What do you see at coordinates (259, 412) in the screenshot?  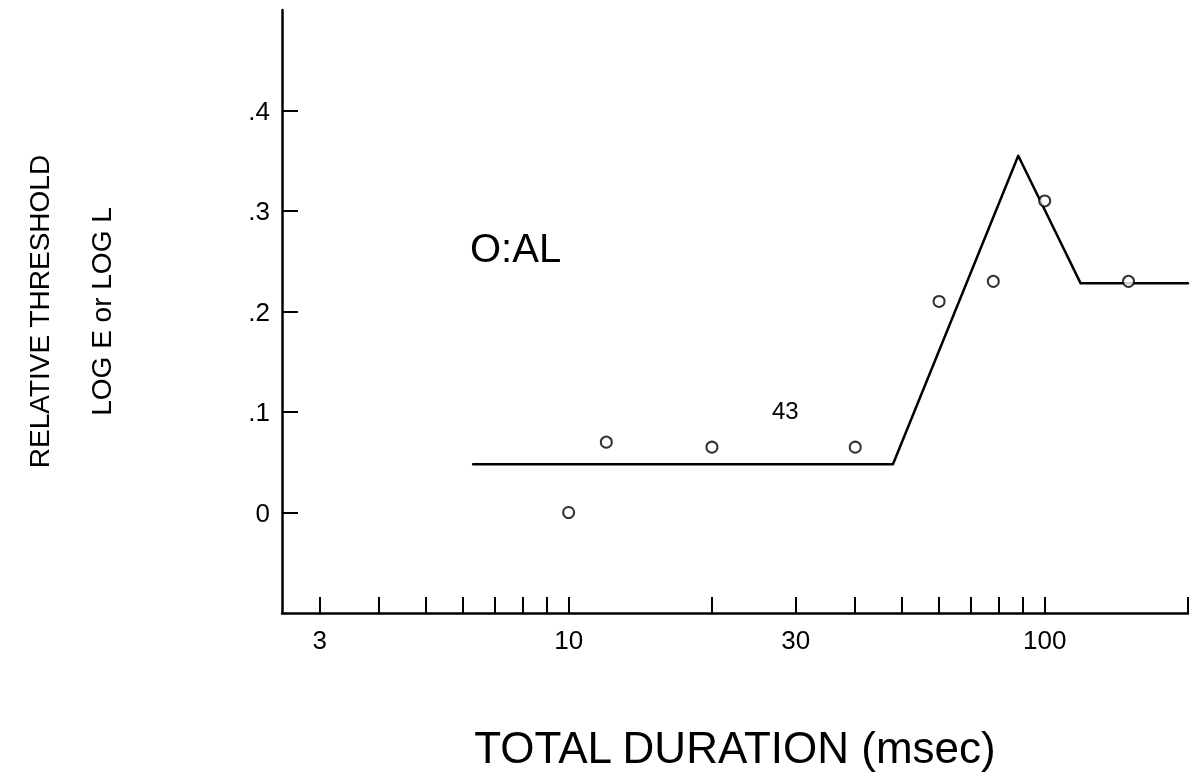 I see `y-tick-label: .1` at bounding box center [259, 412].